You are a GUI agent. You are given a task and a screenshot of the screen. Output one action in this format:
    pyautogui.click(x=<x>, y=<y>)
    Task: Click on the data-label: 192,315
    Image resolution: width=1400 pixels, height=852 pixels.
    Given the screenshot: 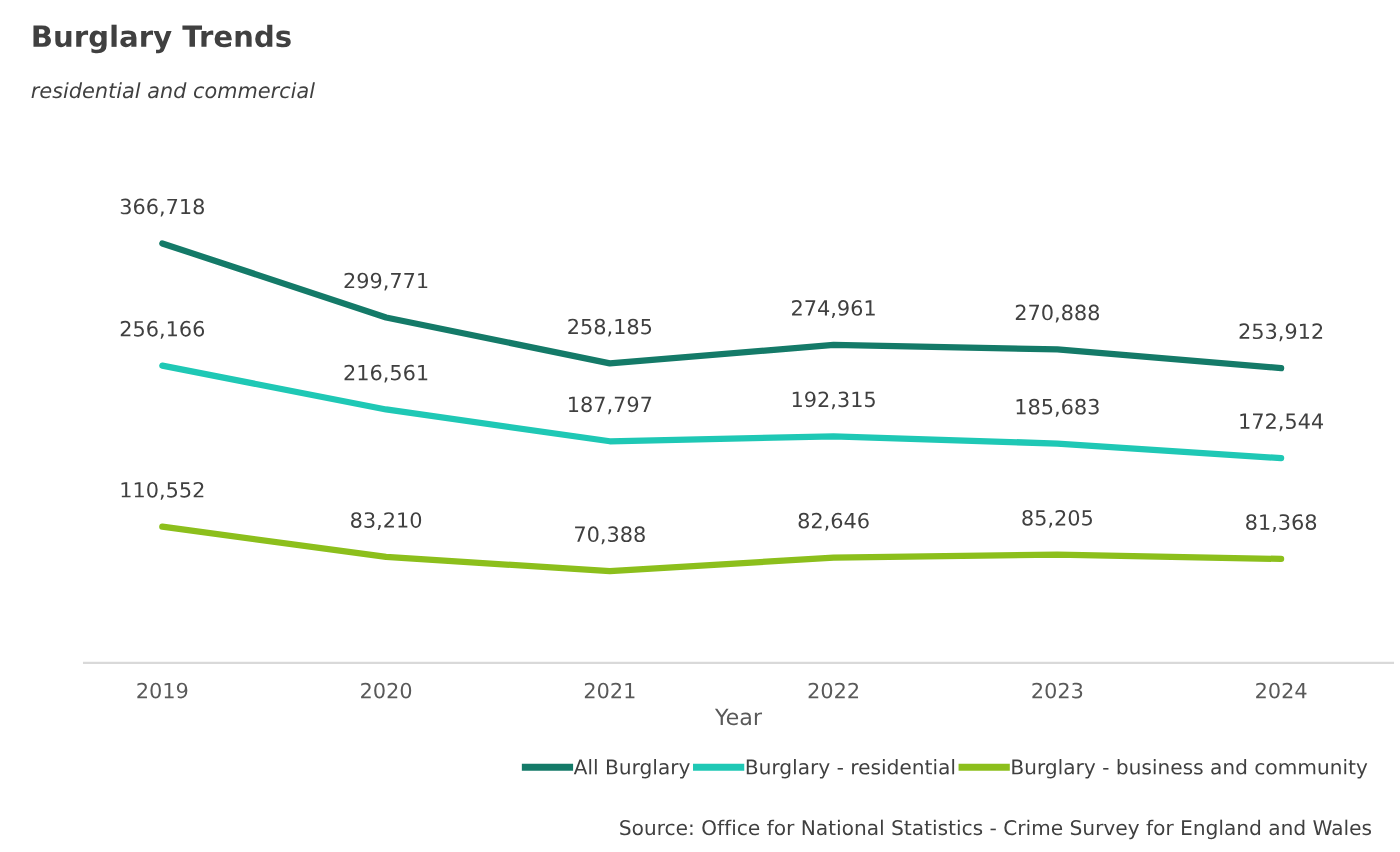 What is the action you would take?
    pyautogui.click(x=833, y=400)
    